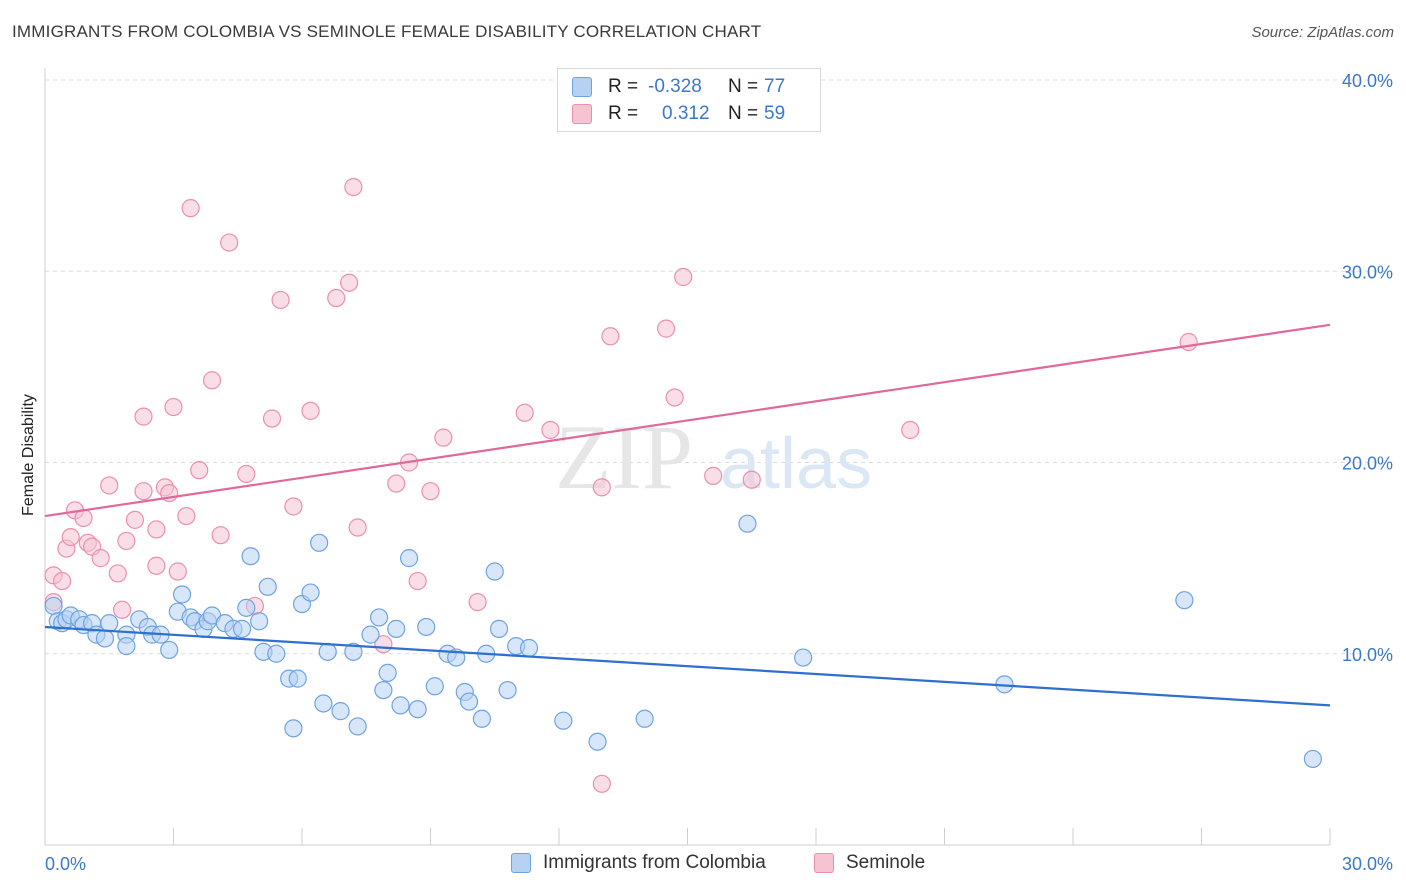  What do you see at coordinates (775, 113) in the screenshot?
I see `legend-n-value: 59` at bounding box center [775, 113].